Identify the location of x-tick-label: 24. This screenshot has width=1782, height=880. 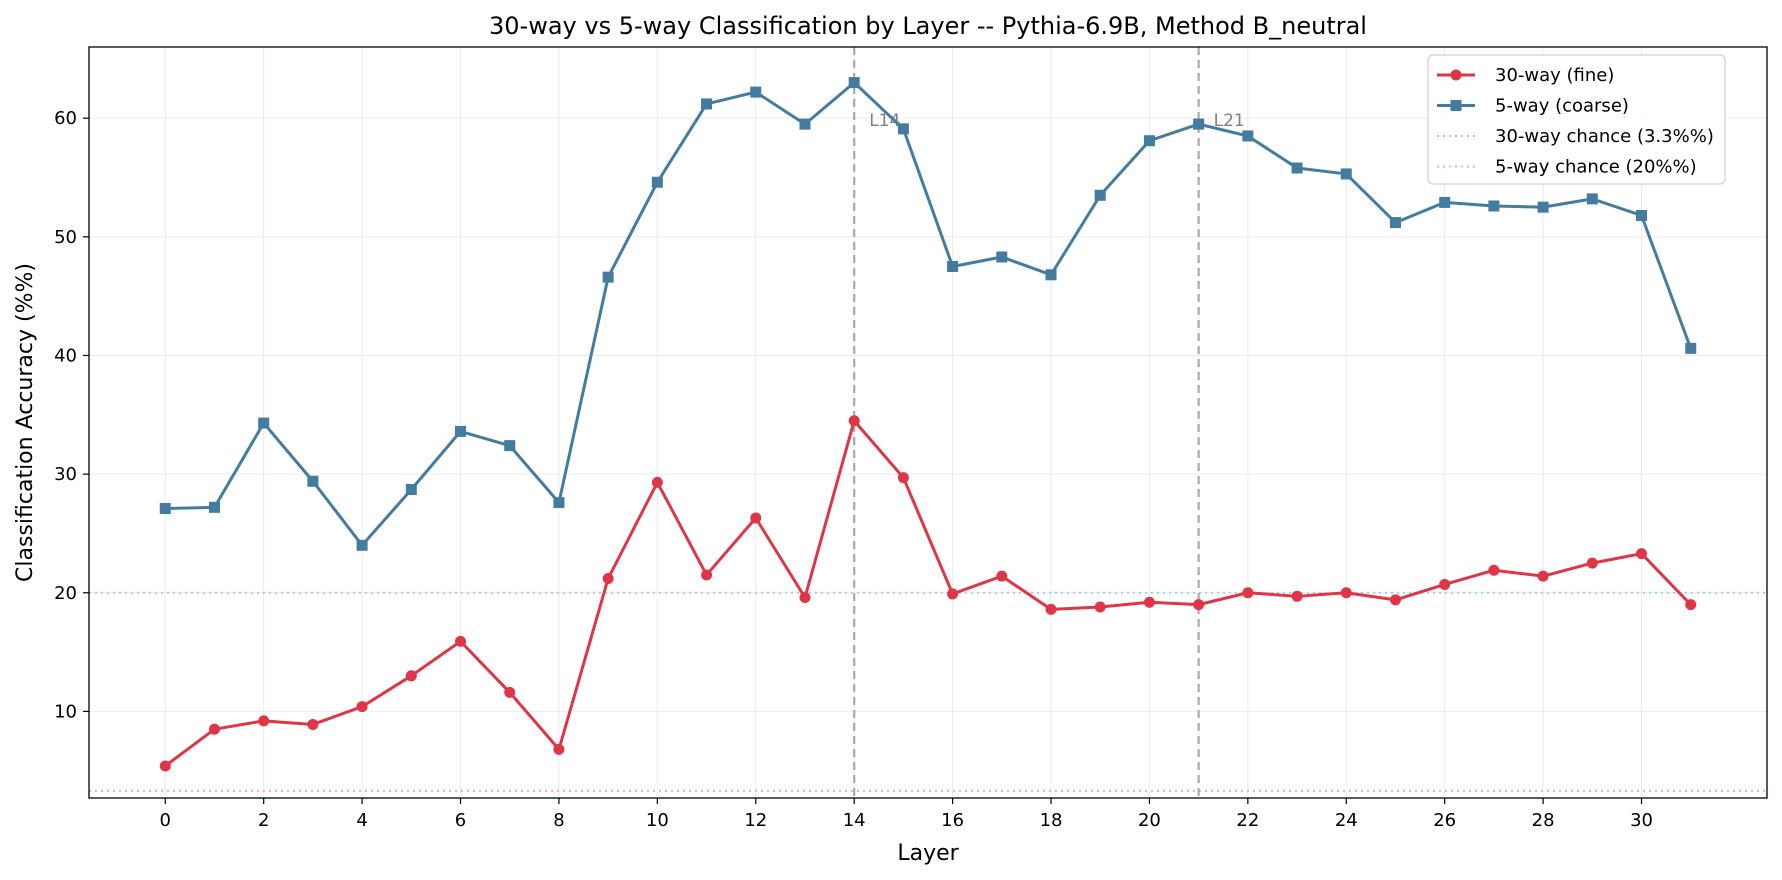
(1346, 820).